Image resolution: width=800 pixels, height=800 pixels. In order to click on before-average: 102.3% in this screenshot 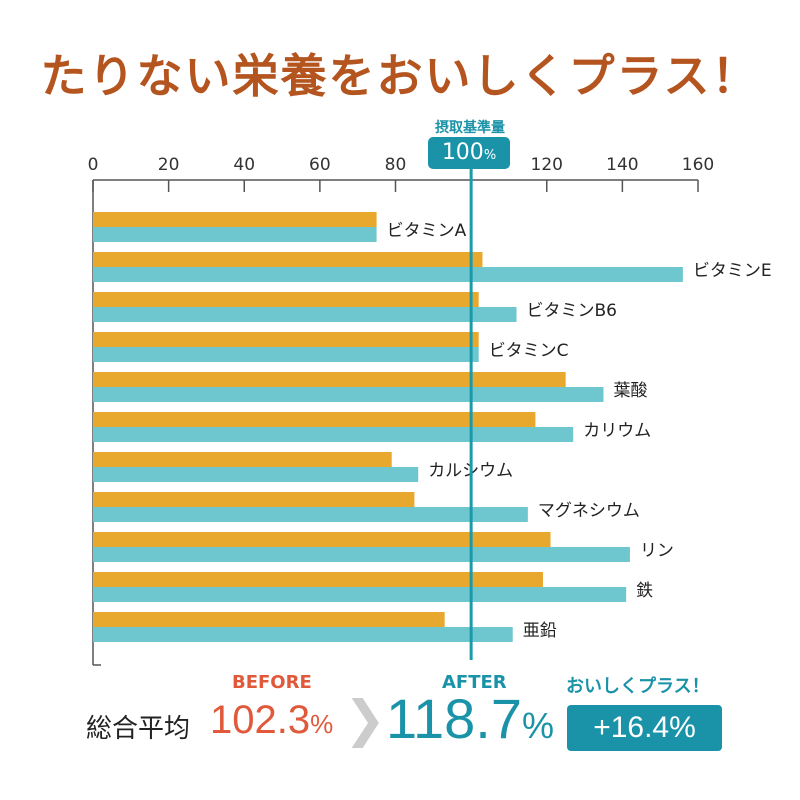, I will do `click(271, 720)`.